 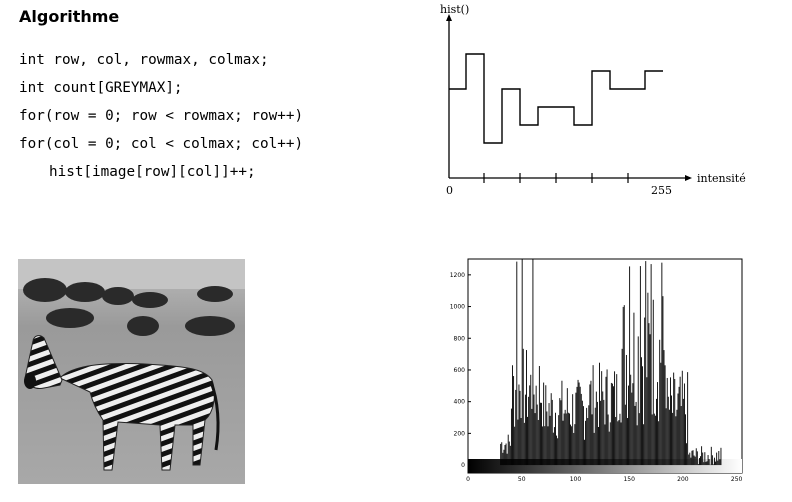 I want to click on intensity-gradient-bar, so click(x=605, y=466).